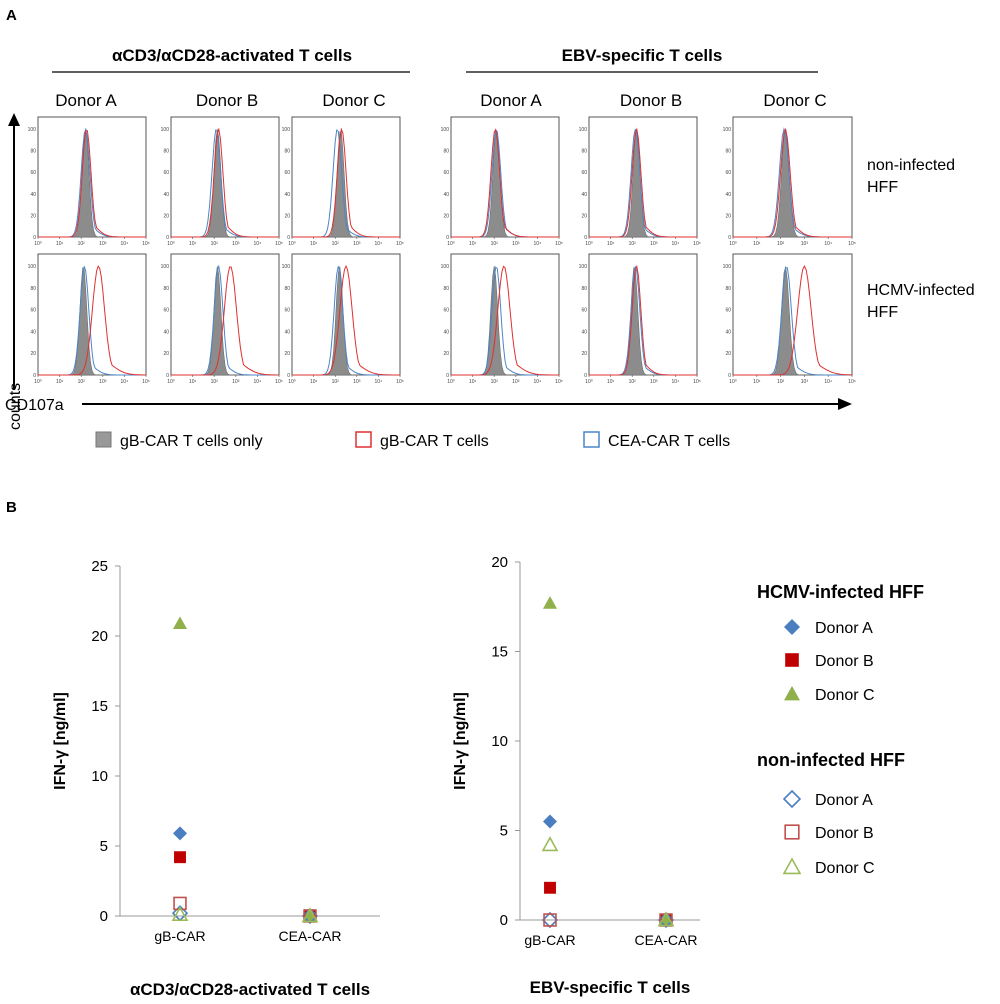  I want to click on row-label-noninfected-1: non-infected, so click(911, 165).